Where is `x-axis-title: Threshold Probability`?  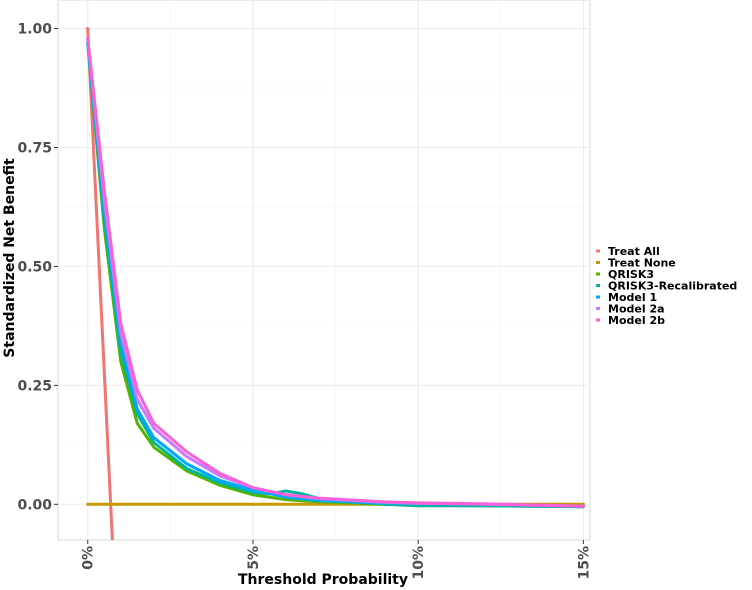
x-axis-title: Threshold Probability is located at coordinates (323, 580).